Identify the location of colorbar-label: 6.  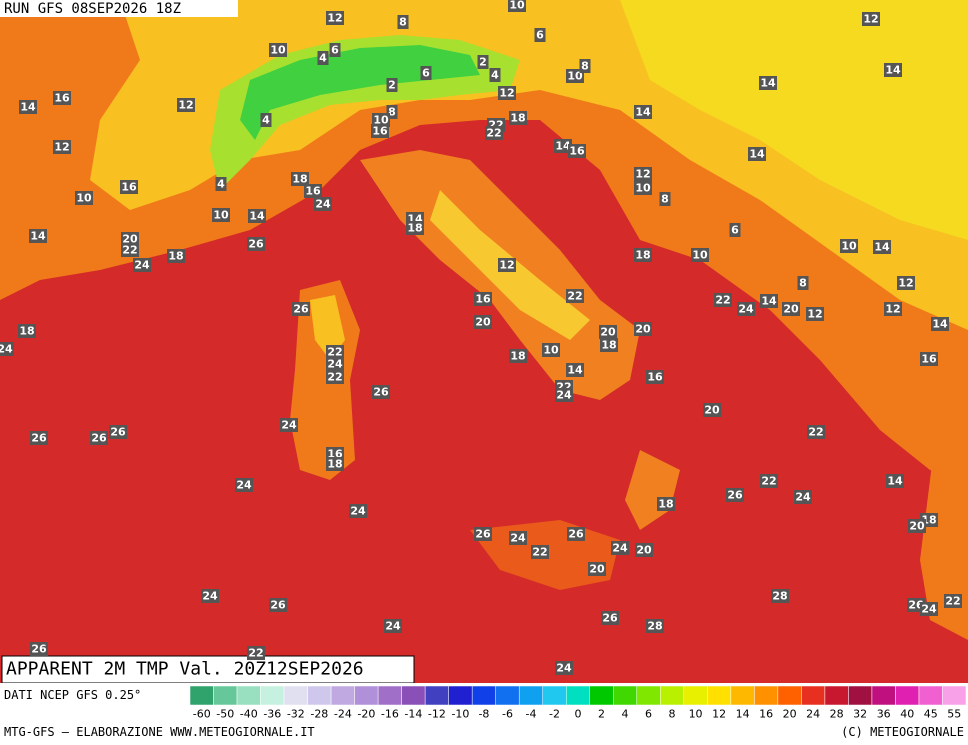
(648, 714).